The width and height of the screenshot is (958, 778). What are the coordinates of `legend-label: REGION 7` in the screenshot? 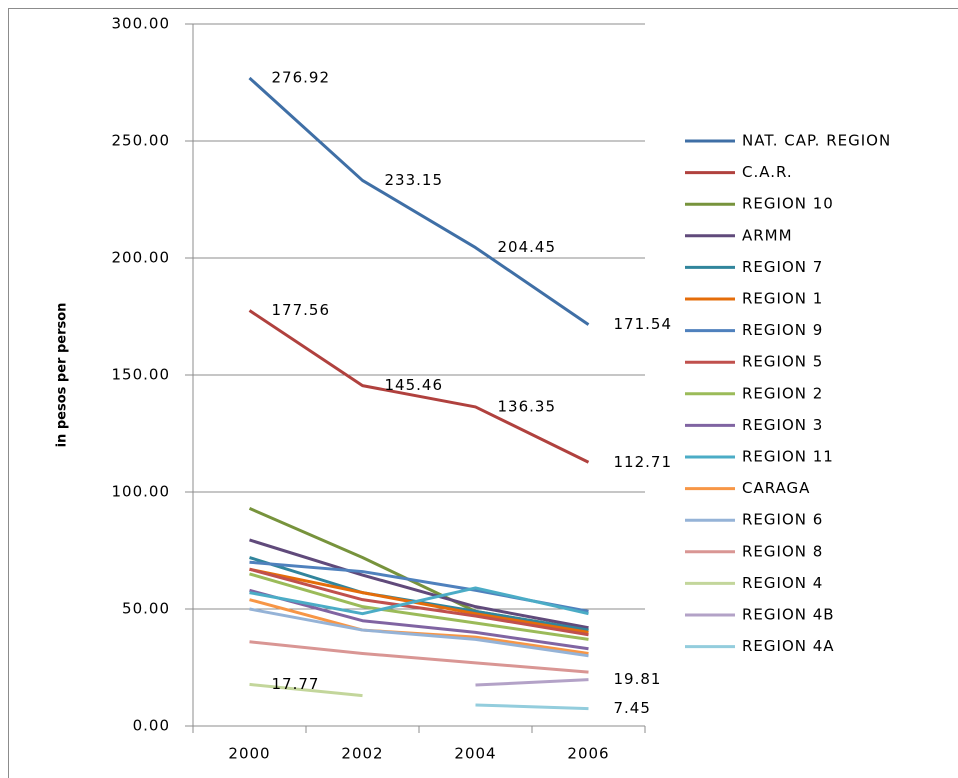 It's located at (782, 267).